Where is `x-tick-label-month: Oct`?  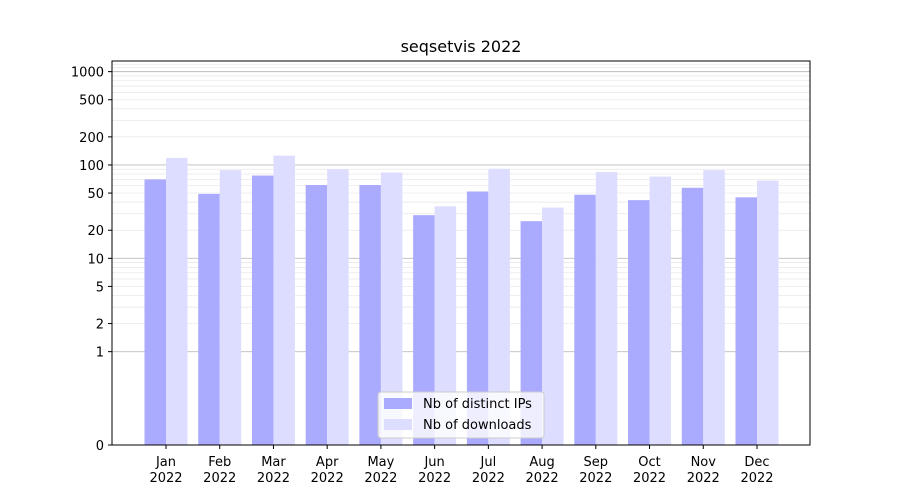 x-tick-label-month: Oct is located at coordinates (649, 462).